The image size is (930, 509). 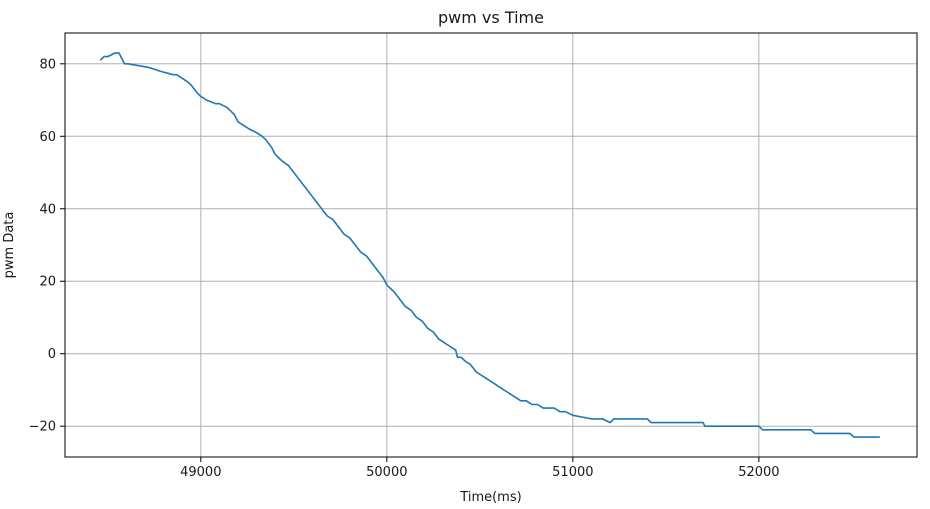 I want to click on x-tick-label: 52000, so click(x=758, y=472).